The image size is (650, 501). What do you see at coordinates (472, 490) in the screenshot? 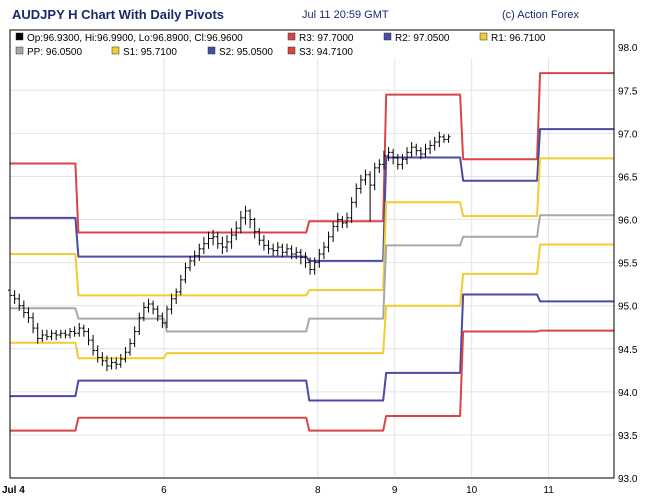
I see `x-tick-label: 10` at bounding box center [472, 490].